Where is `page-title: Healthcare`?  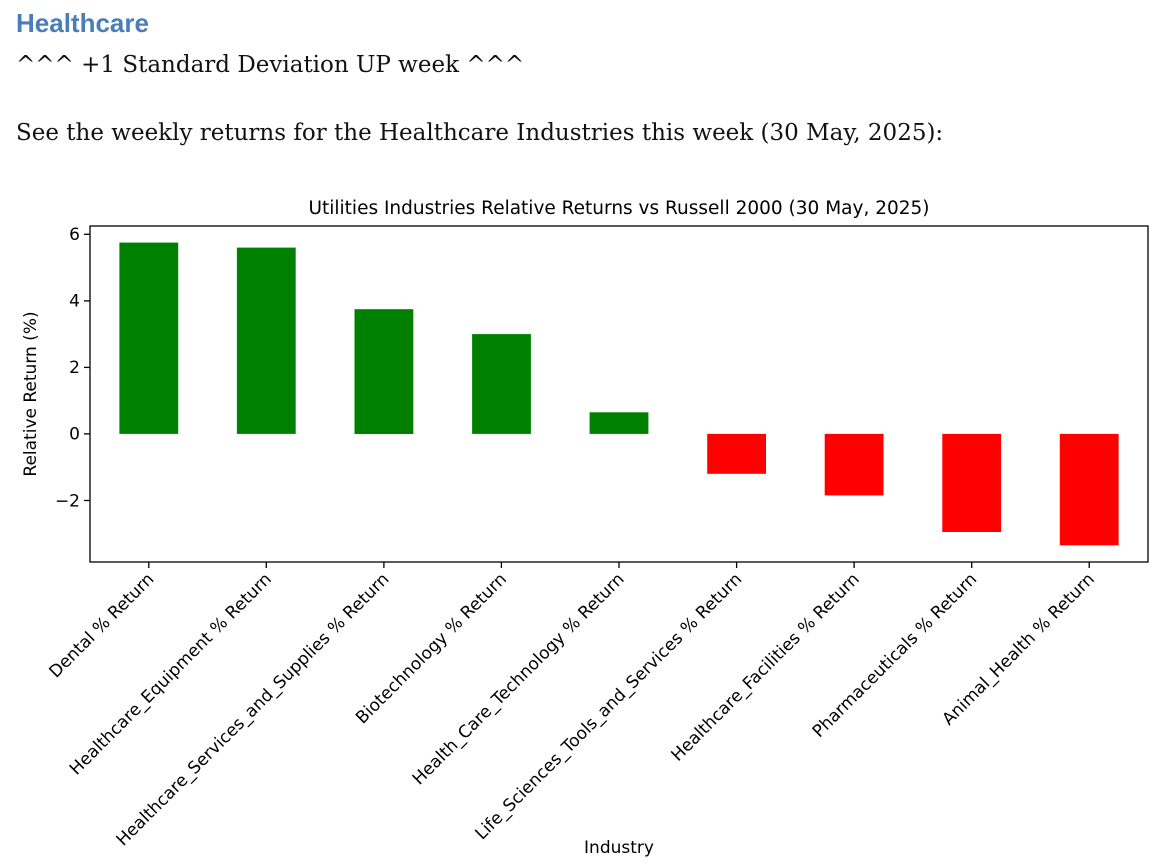 page-title: Healthcare is located at coordinates (82, 23).